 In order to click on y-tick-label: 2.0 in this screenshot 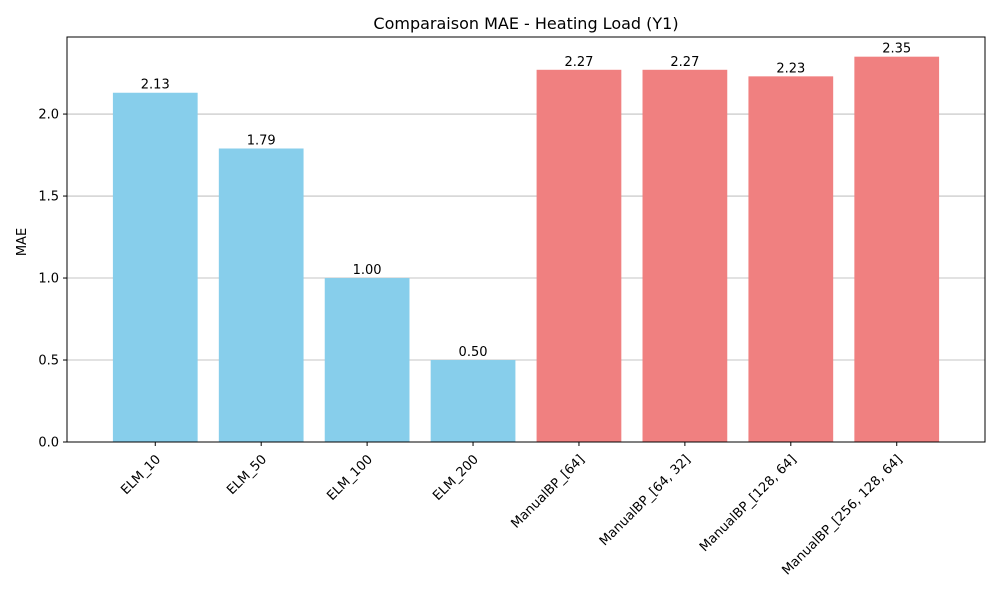, I will do `click(48, 115)`.